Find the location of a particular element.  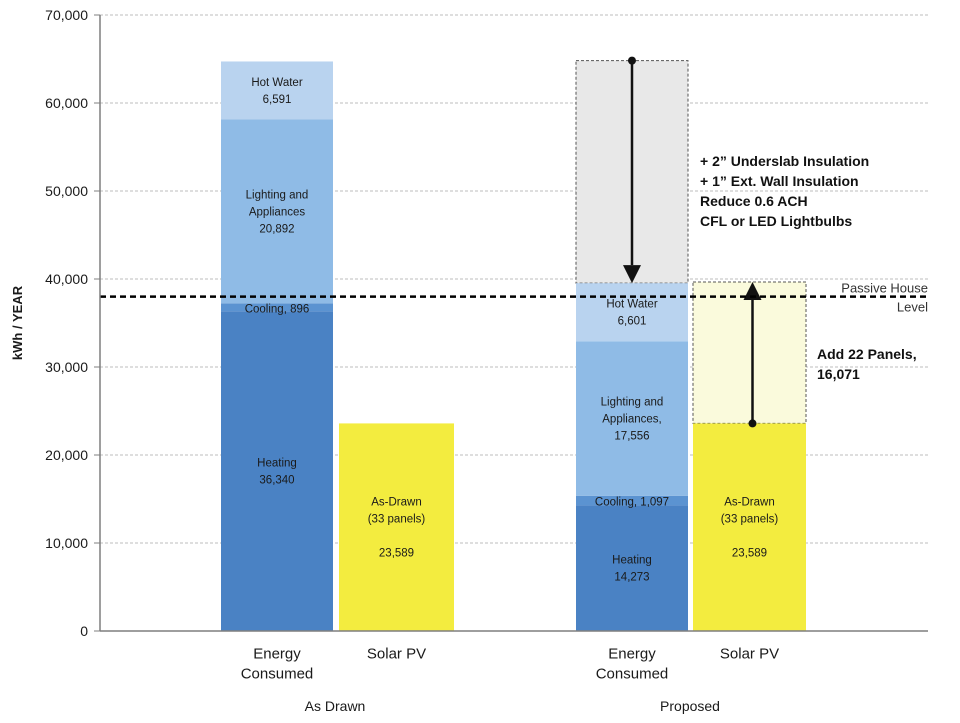

data-label: Hot Water 6,591 is located at coordinates (277, 91).